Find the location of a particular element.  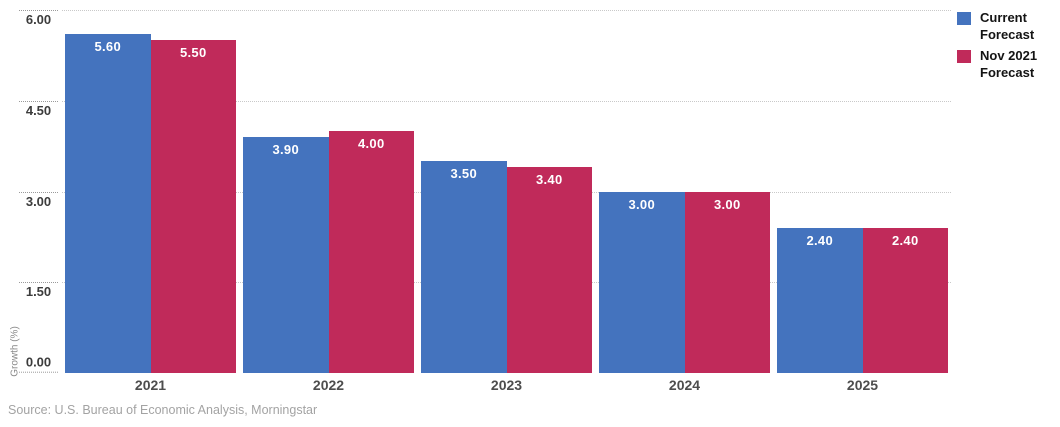

y-tick-label: 1.50 is located at coordinates (38, 292).